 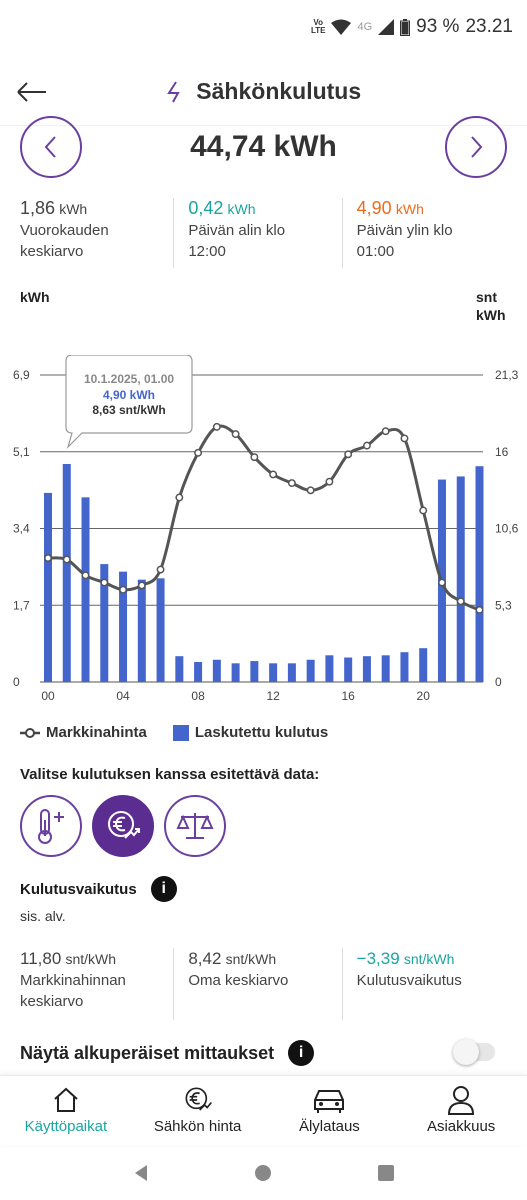 What do you see at coordinates (502, 452) in the screenshot?
I see `right-tick-label: 16` at bounding box center [502, 452].